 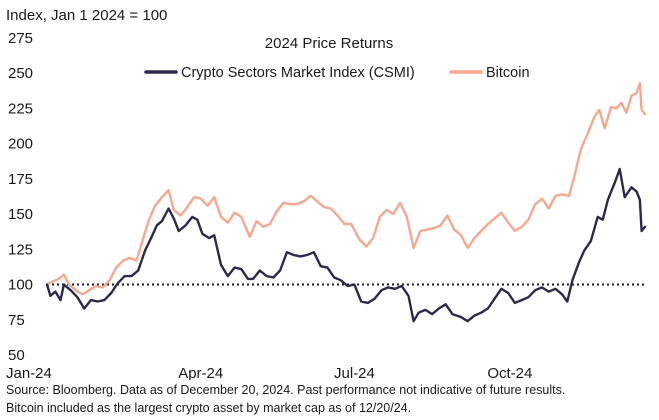 I want to click on y-tick-label: 225, so click(x=20, y=108).